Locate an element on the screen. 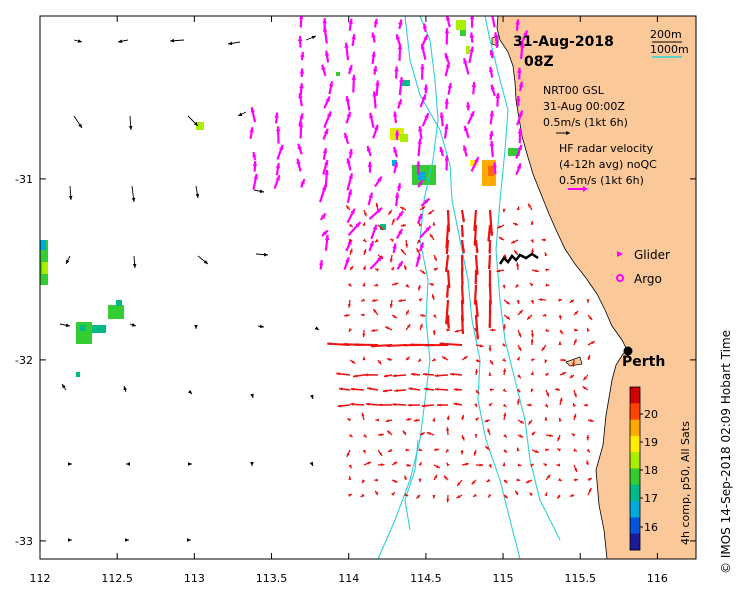  contour-shelf is located at coordinates (522, 278).